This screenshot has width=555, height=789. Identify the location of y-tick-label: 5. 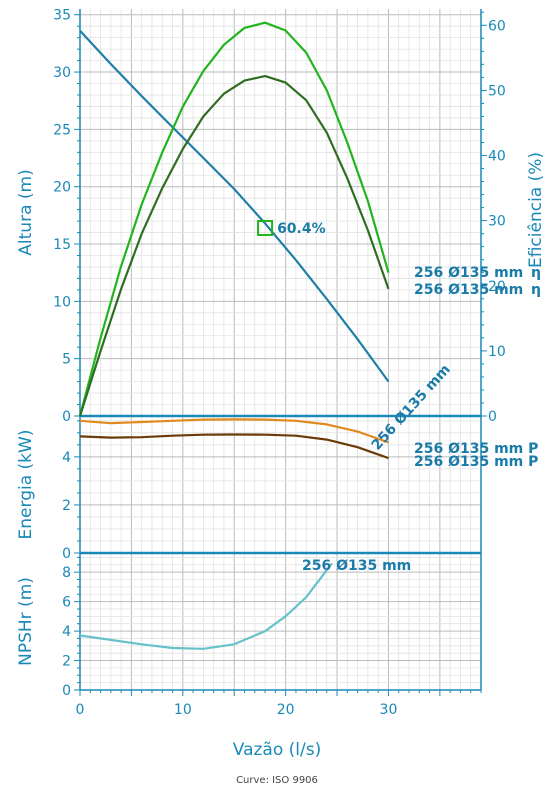
(66, 360).